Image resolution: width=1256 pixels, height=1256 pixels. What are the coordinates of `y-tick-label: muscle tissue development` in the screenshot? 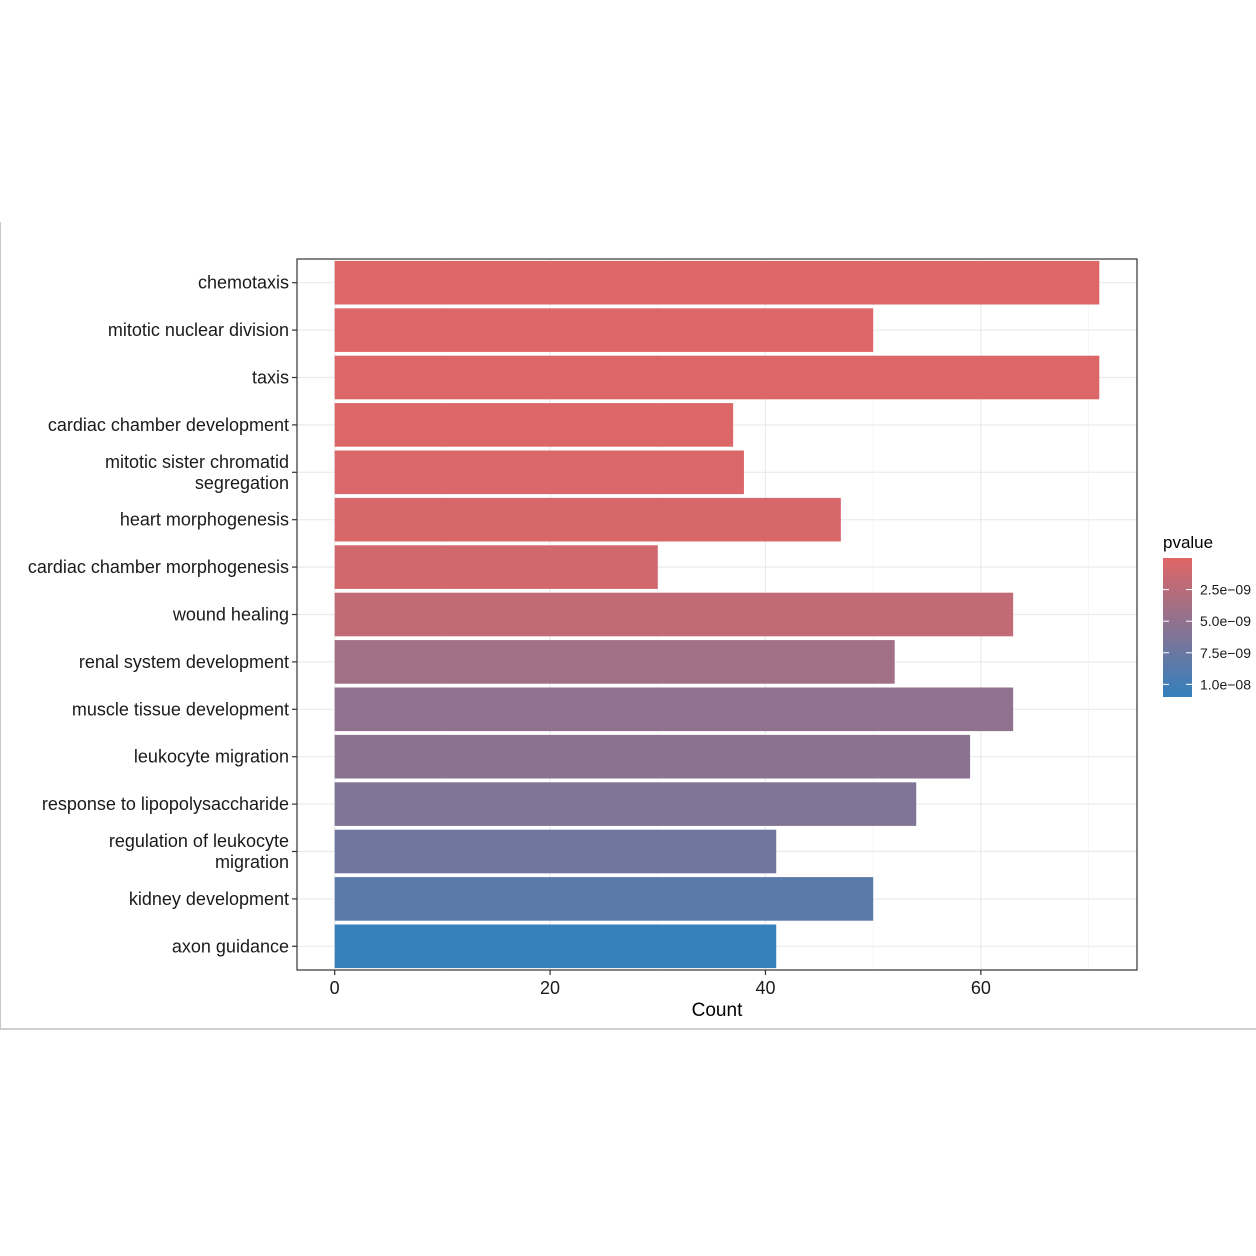 It's located at (180, 709).